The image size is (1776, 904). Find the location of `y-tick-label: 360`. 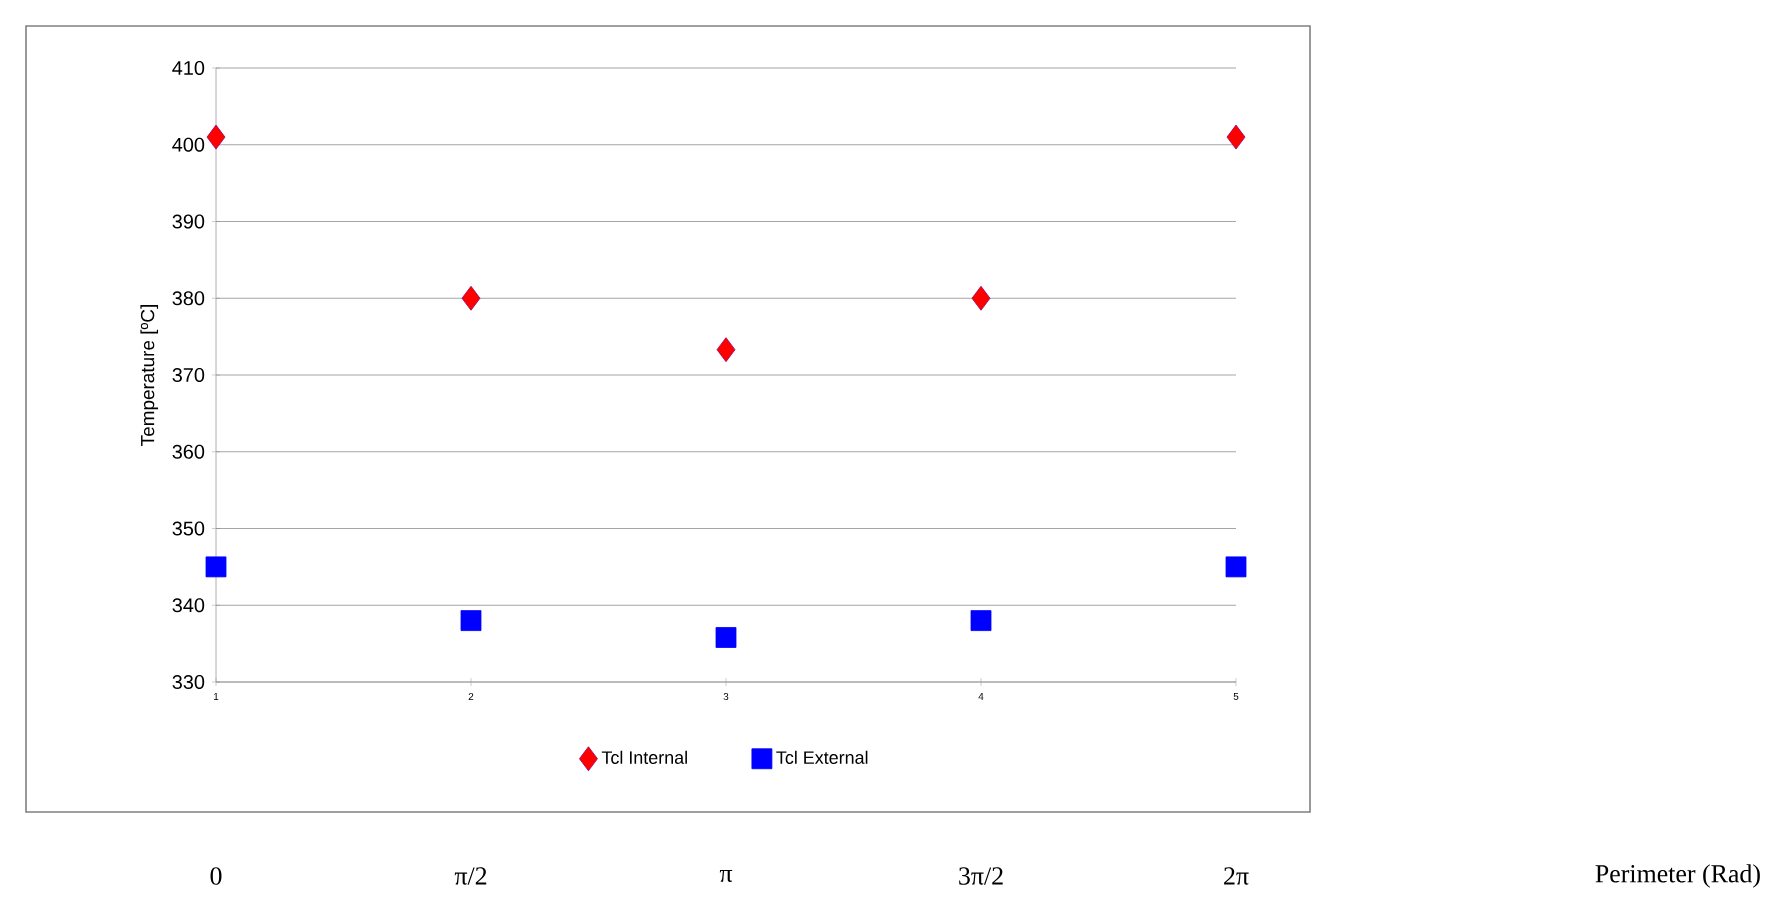

y-tick-label: 360 is located at coordinates (188, 451).